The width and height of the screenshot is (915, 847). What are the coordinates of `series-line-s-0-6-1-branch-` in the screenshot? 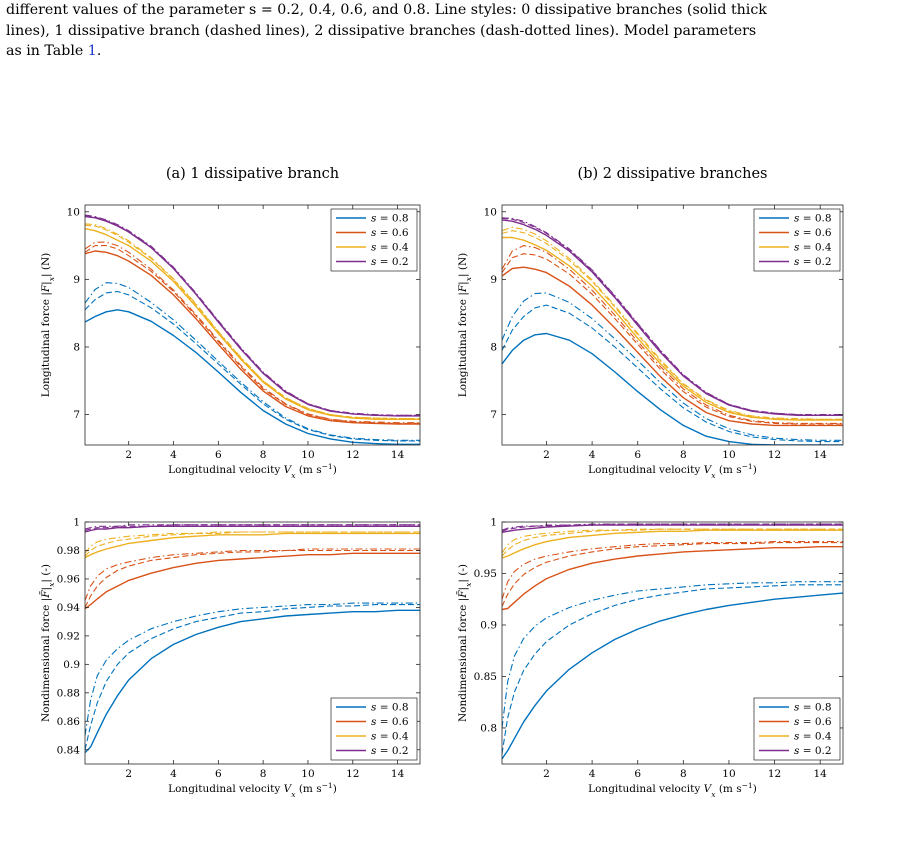 It's located at (672, 339).